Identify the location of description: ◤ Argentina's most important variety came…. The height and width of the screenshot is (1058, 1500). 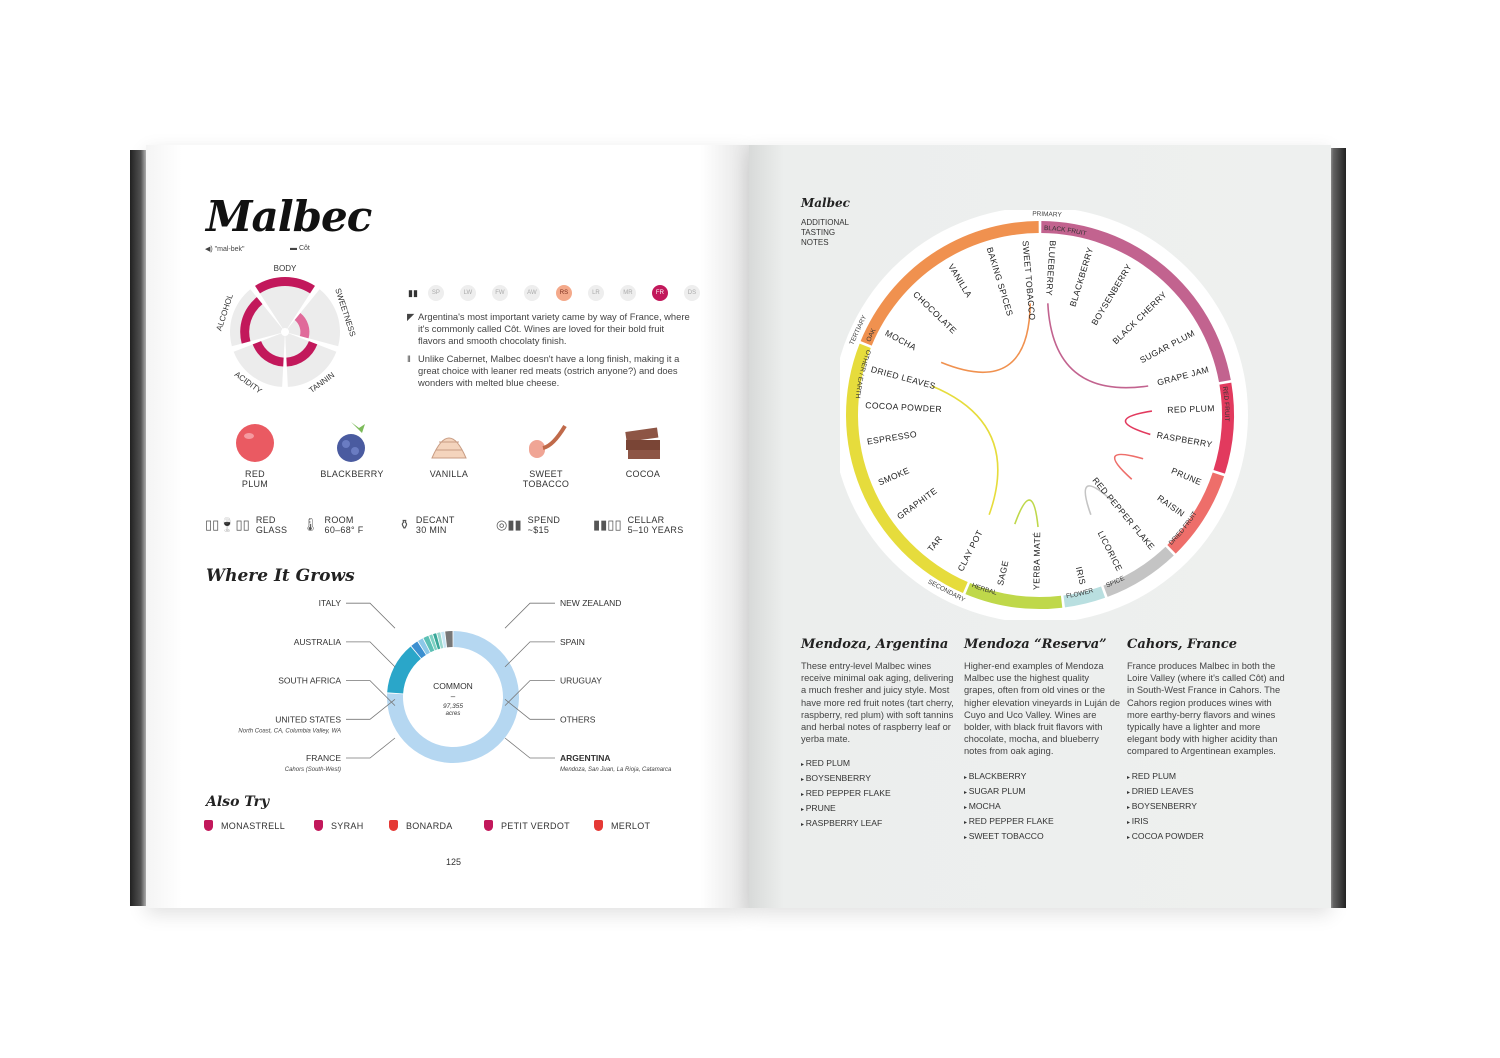
(548, 329).